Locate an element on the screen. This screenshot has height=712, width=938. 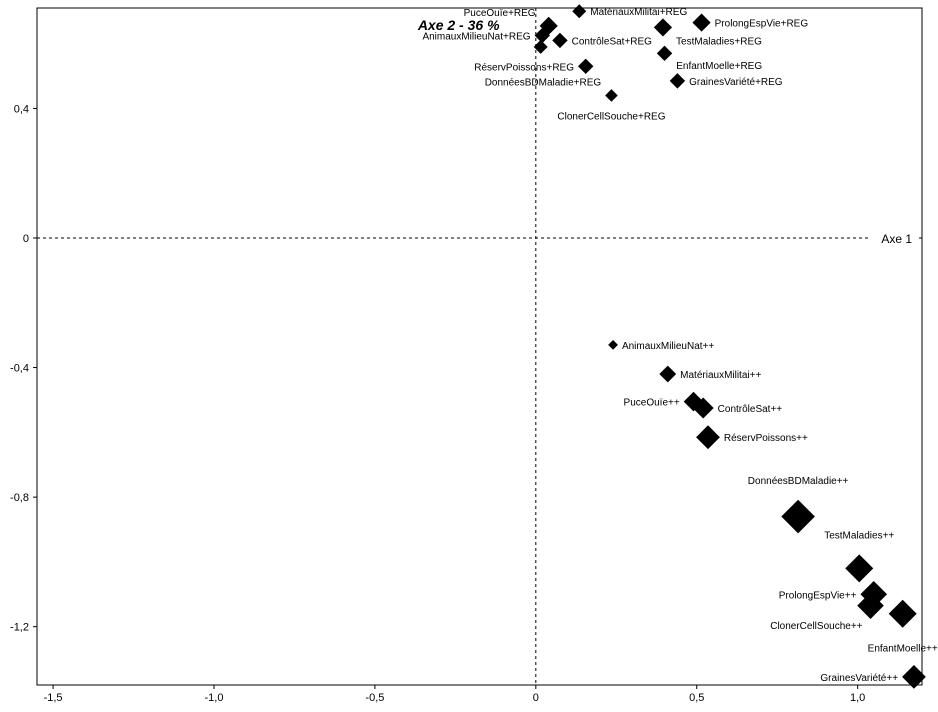
point-label: ProlongEspVie+REG is located at coordinates (762, 24).